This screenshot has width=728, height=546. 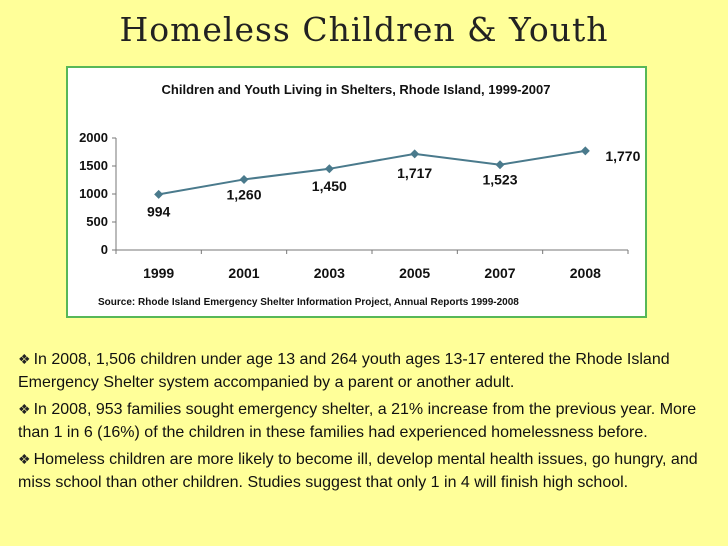 What do you see at coordinates (243, 194) in the screenshot?
I see `data-label: 1,260` at bounding box center [243, 194].